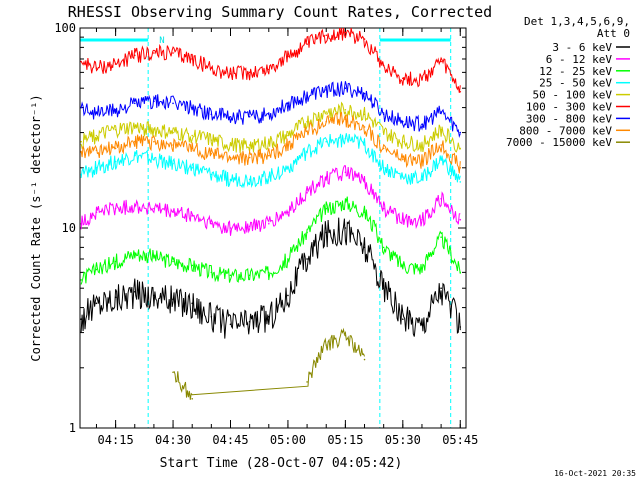 This screenshot has width=640, height=484. Describe the element at coordinates (569, 107) in the screenshot. I see `legend-label: 100 - 300 keV` at that location.